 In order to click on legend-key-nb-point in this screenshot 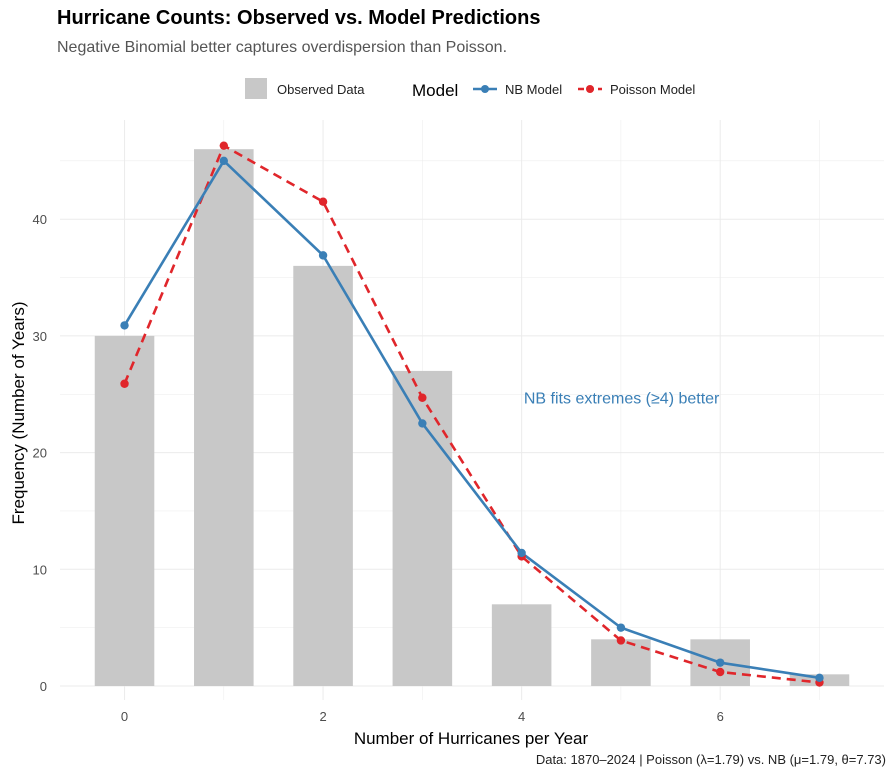, I will do `click(485, 89)`.